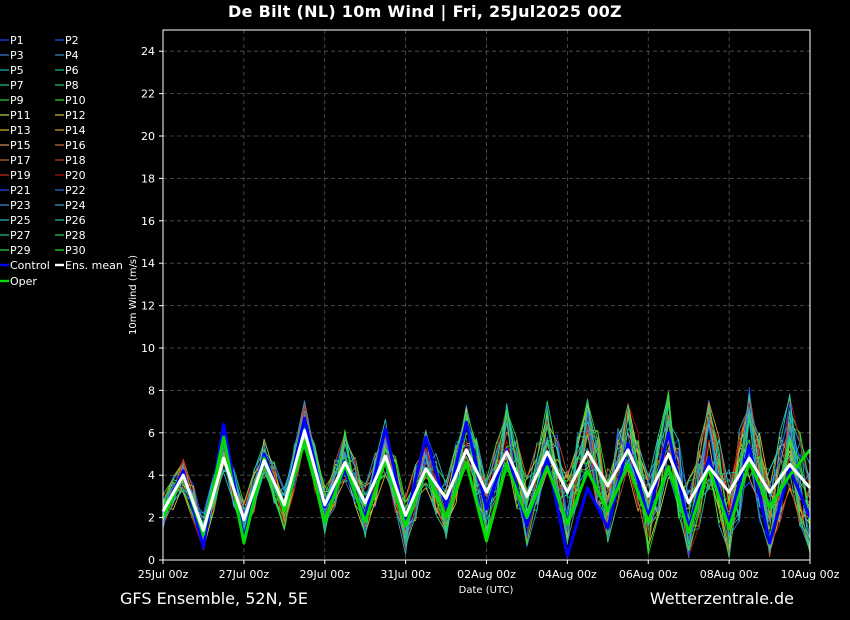 This screenshot has width=850, height=620. Describe the element at coordinates (75, 115) in the screenshot. I see `legend-item: P12` at that location.